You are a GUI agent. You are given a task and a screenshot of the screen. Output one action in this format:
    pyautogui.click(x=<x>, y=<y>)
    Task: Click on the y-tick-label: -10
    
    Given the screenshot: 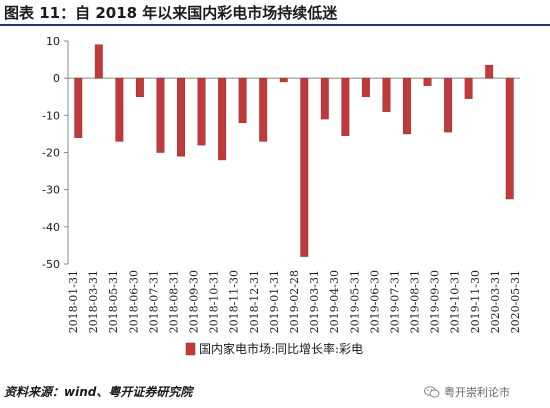 What is the action you would take?
    pyautogui.click(x=51, y=115)
    